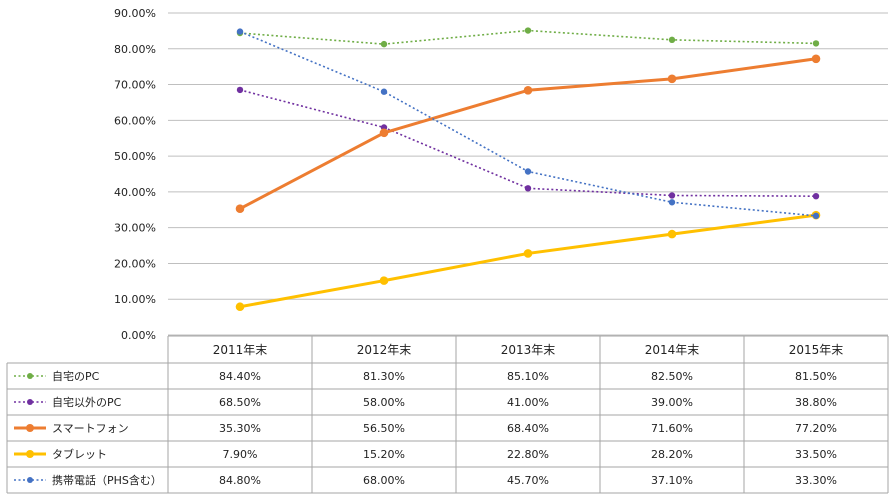  Describe the element at coordinates (672, 376) in the screenshot. I see `table-value: 82.50%` at that location.